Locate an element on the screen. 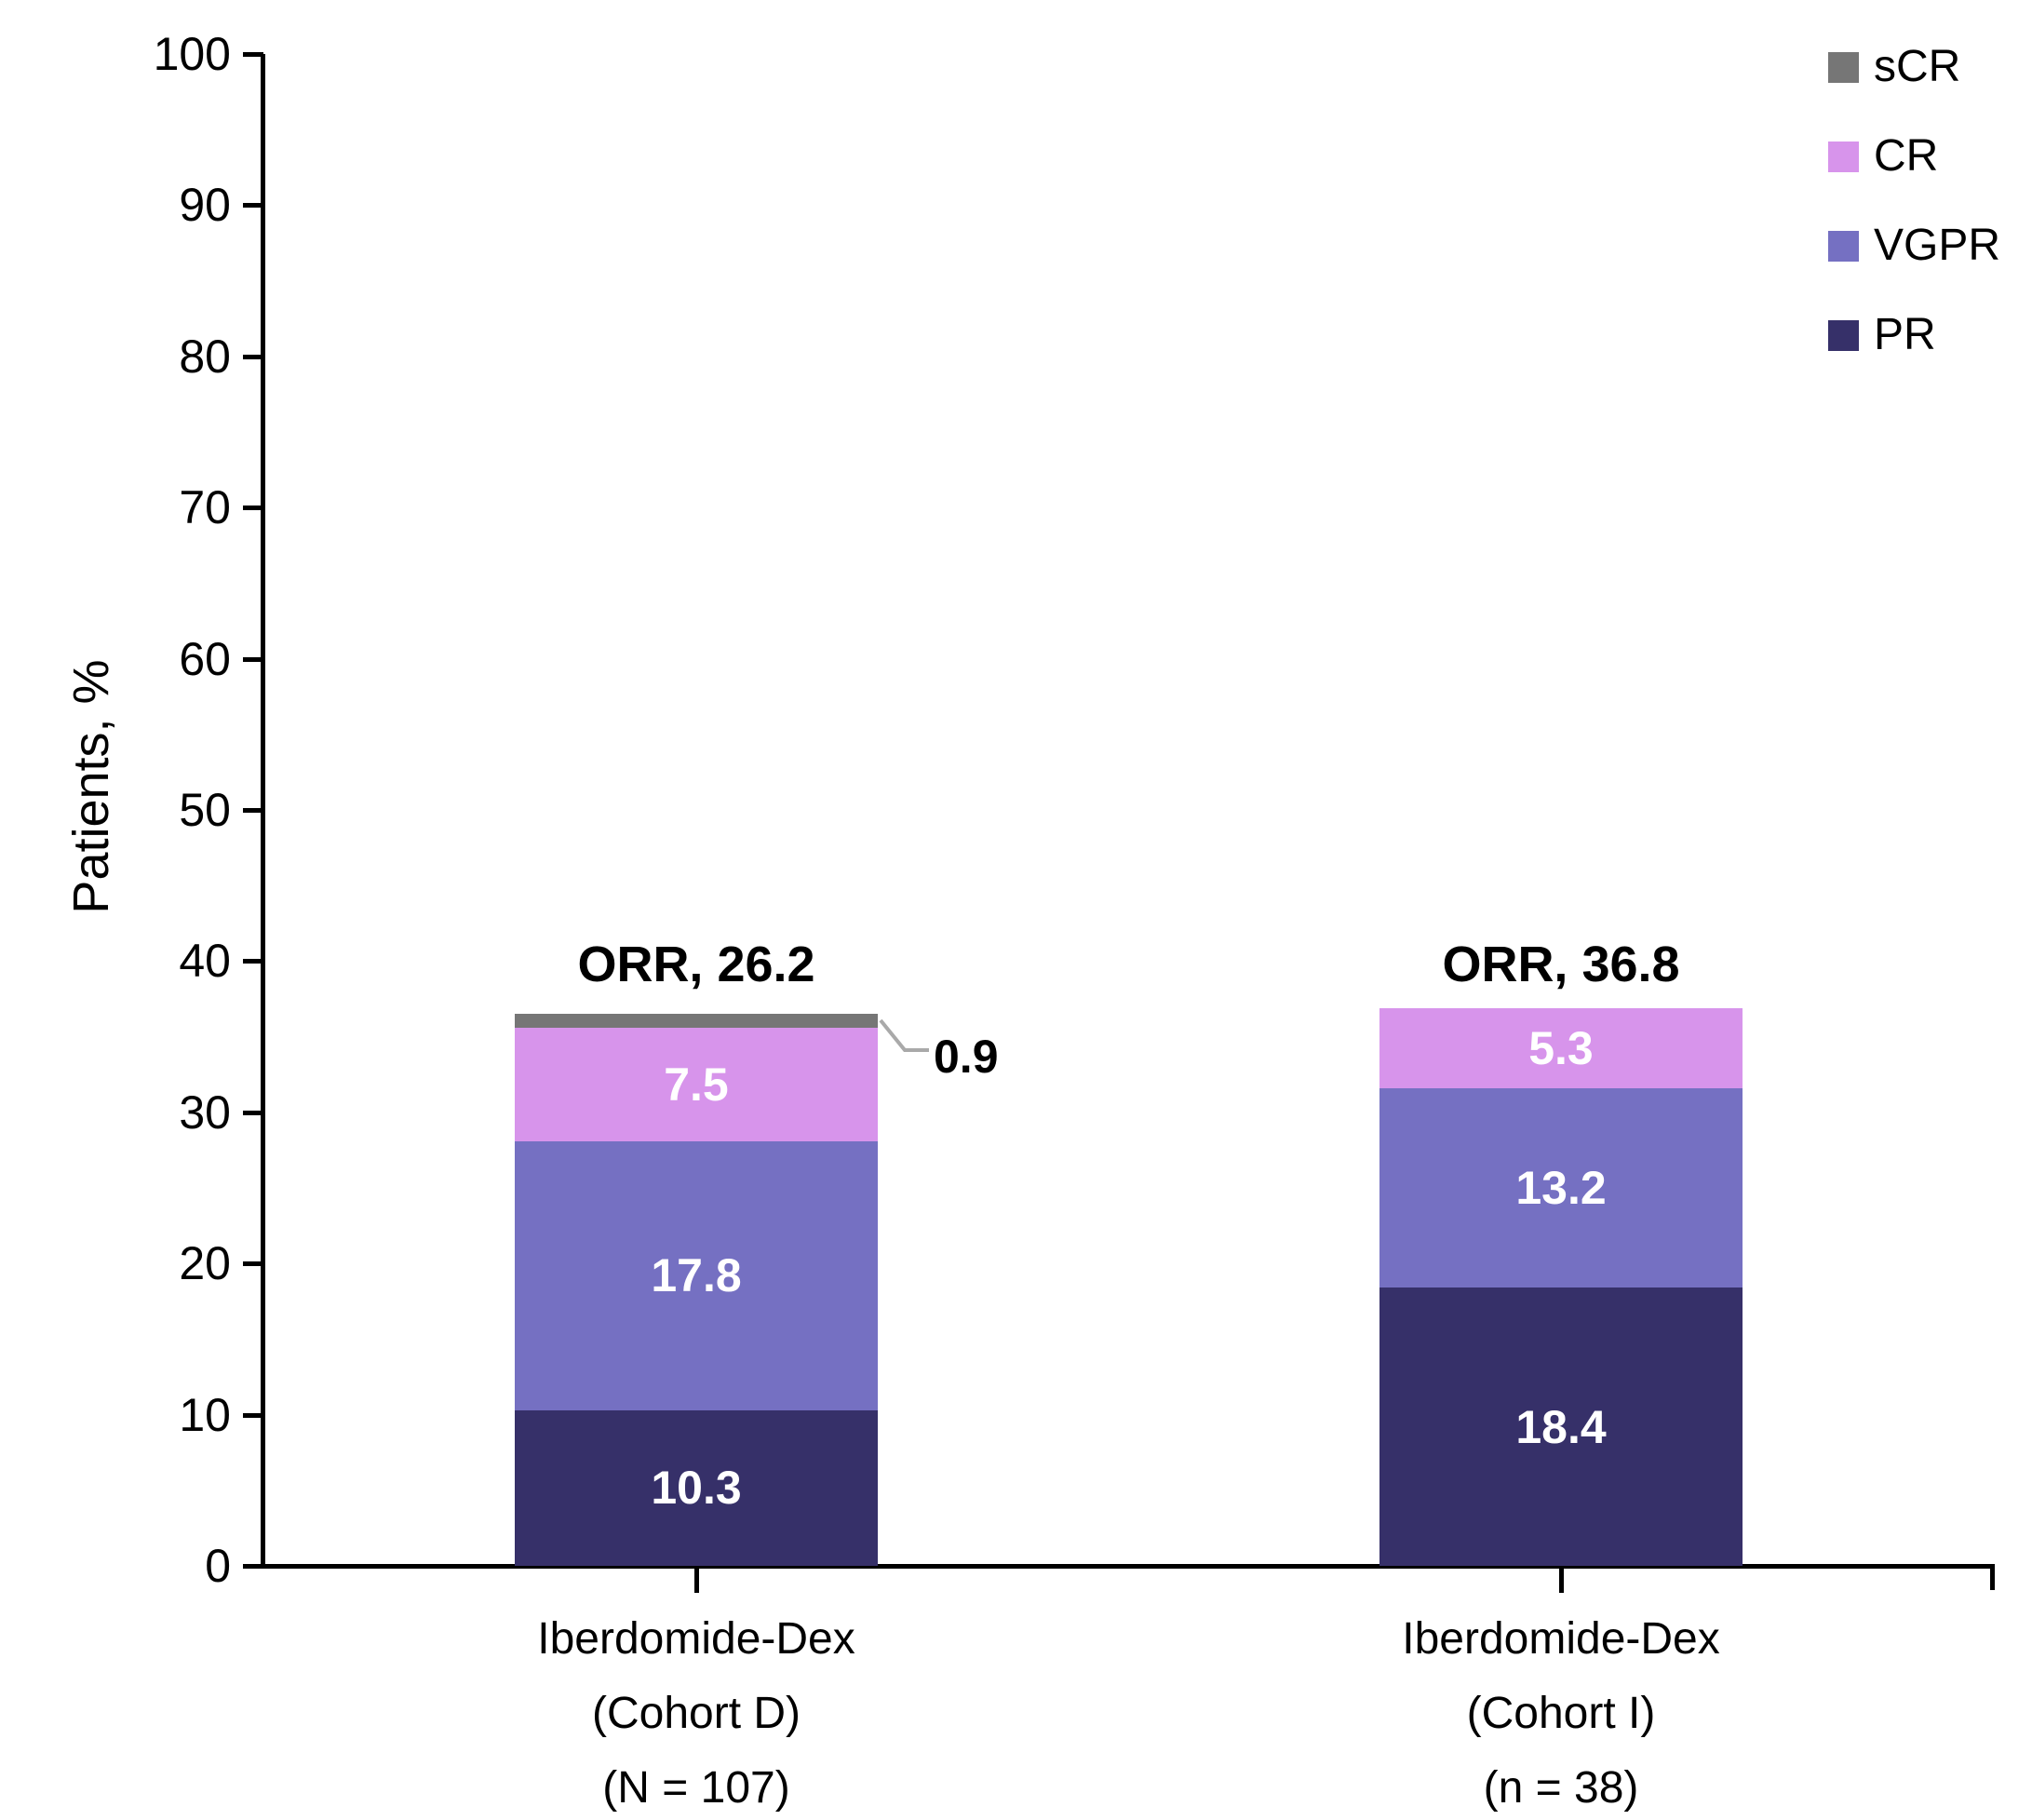  x-label-cohort-i: Iberdomide-Dex (Cohort I) (n = 38) is located at coordinates (1561, 1711).